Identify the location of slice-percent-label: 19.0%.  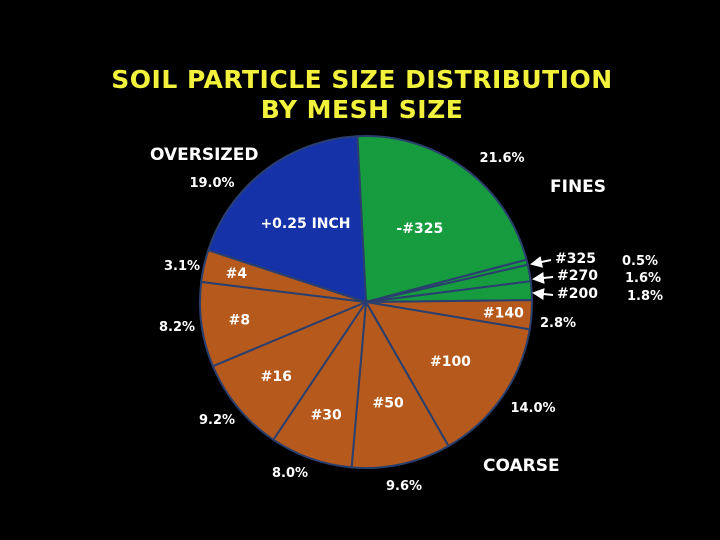
(211, 183).